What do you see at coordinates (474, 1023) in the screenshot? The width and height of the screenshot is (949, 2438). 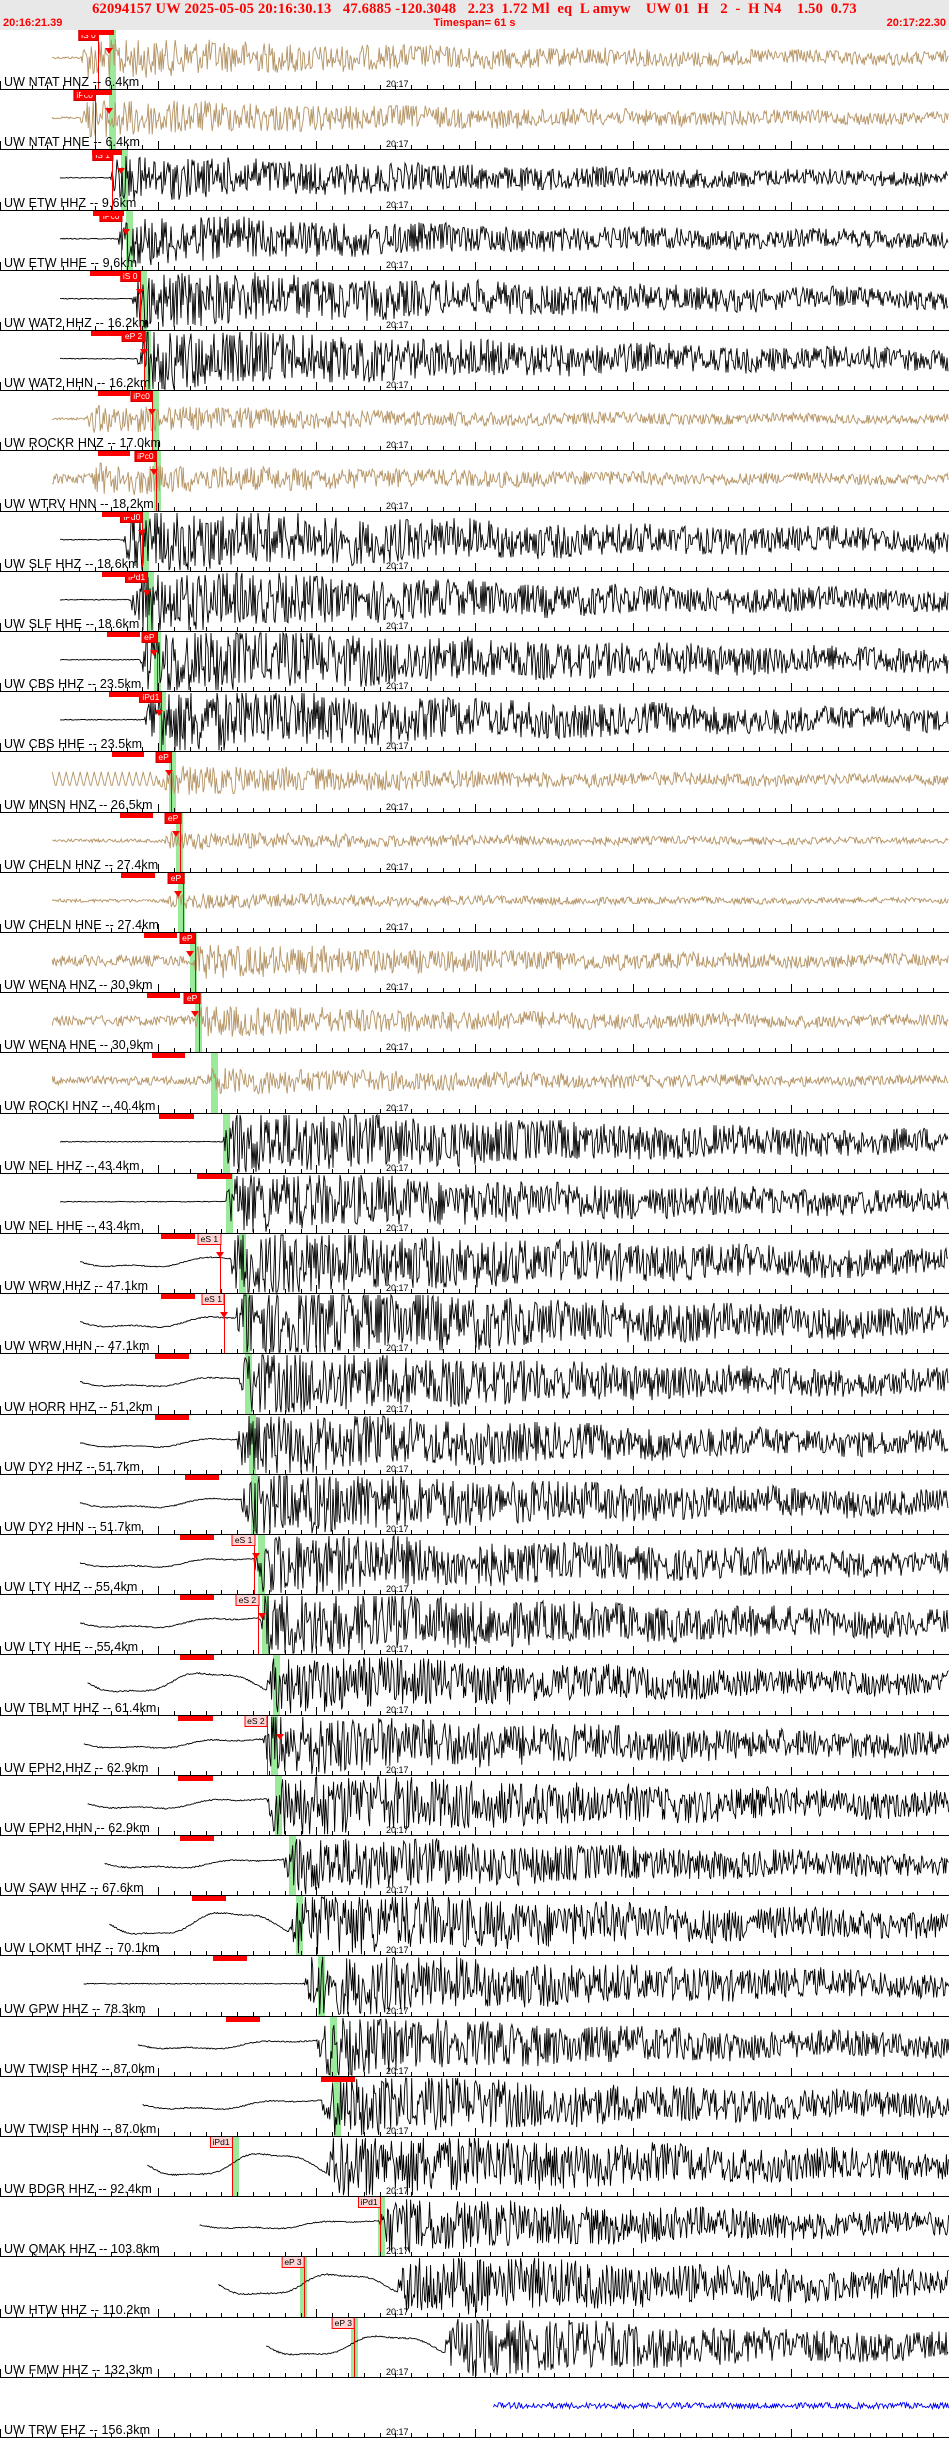 I see `trace-row: eP 20:17 UW WENA HNE -- 30.9km` at bounding box center [474, 1023].